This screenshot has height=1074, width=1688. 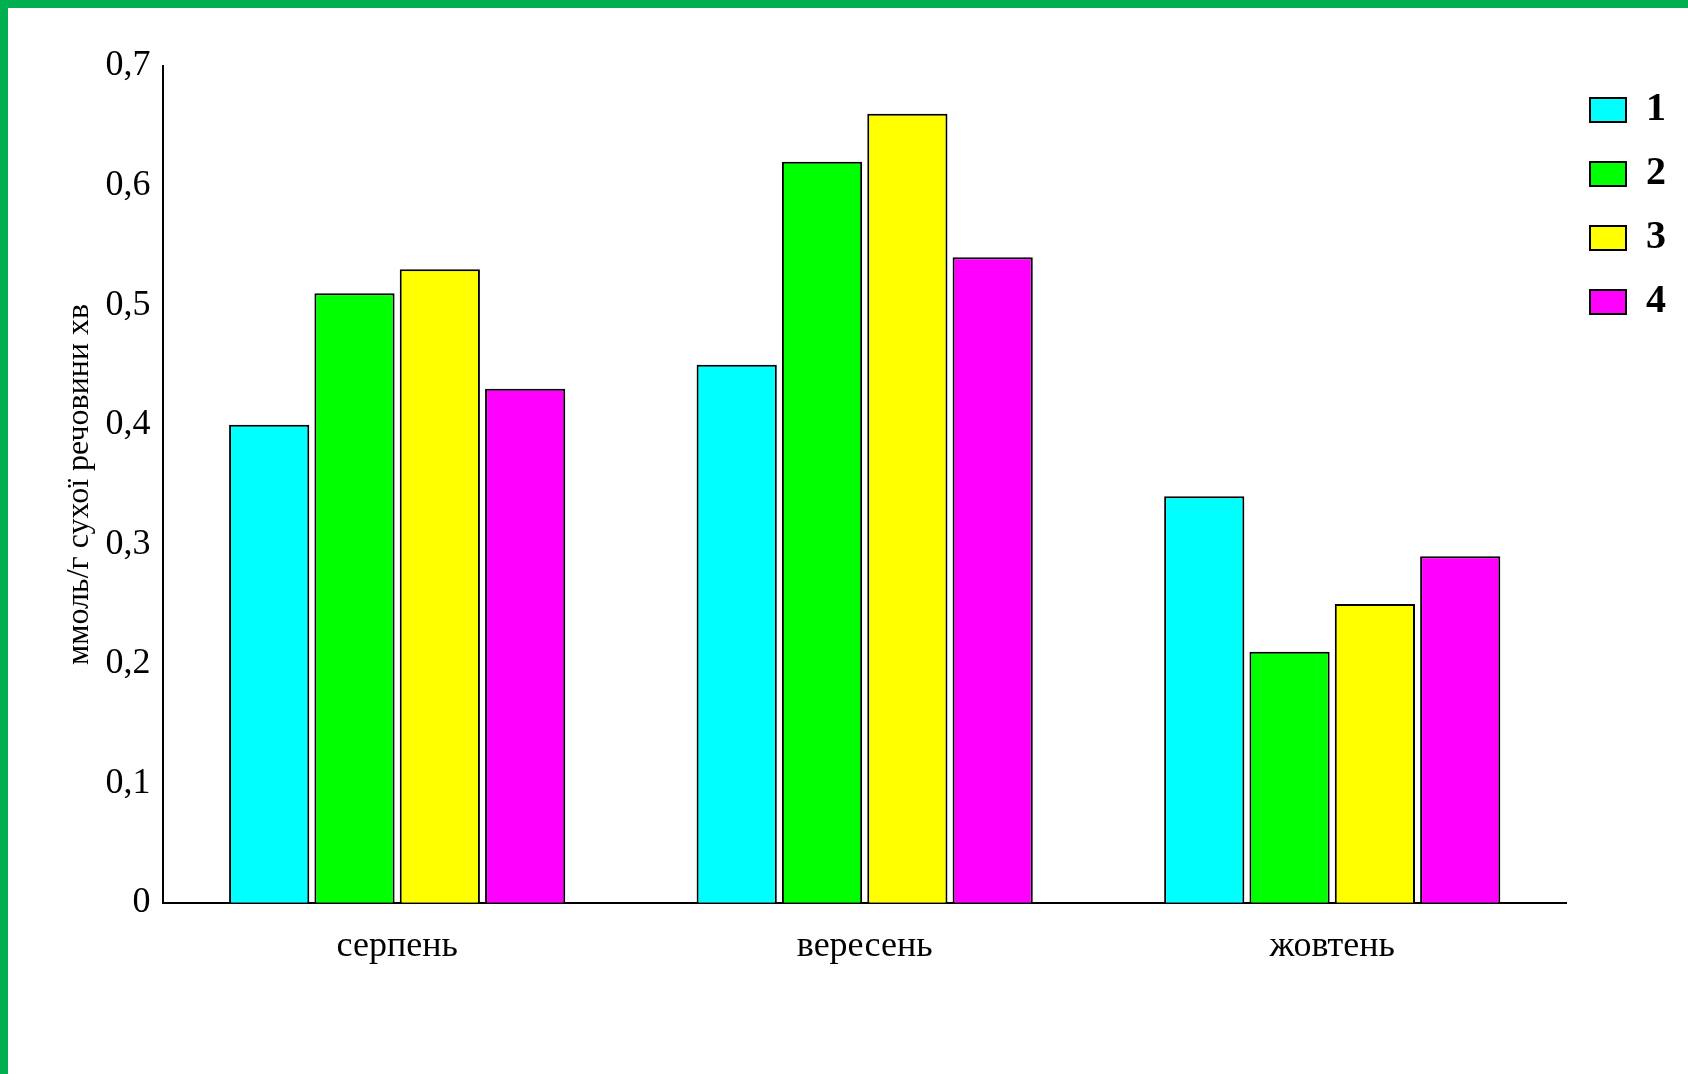 What do you see at coordinates (76, 484) in the screenshot?
I see `y-axis-title: ммоль/г сухої речовини хв` at bounding box center [76, 484].